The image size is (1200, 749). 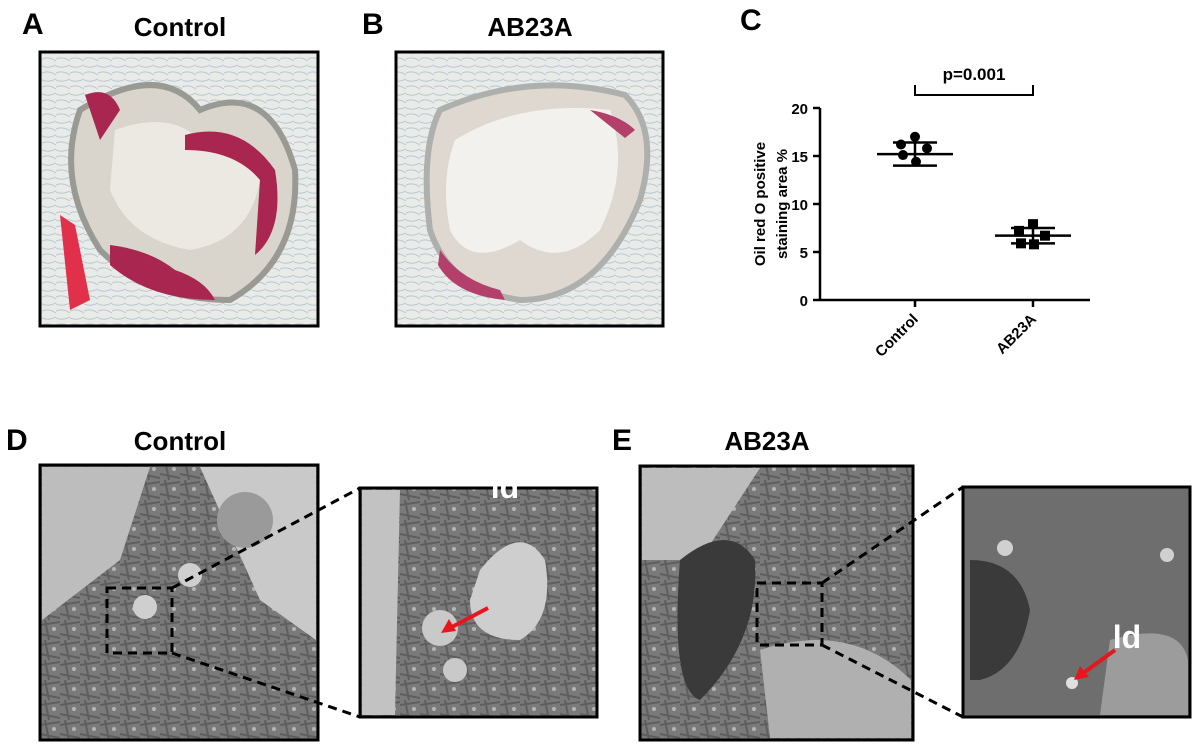 I want to click on significance-bar, so click(x=974, y=90).